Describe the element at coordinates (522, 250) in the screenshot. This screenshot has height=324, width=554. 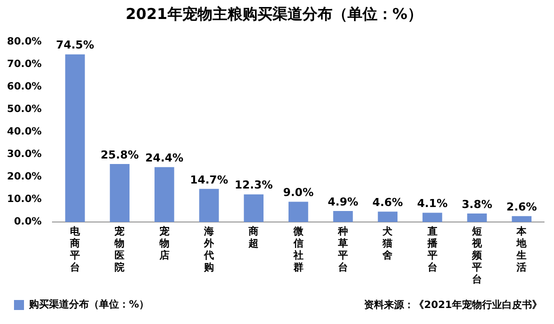
I see `x-tick-label: 本地生活` at that location.